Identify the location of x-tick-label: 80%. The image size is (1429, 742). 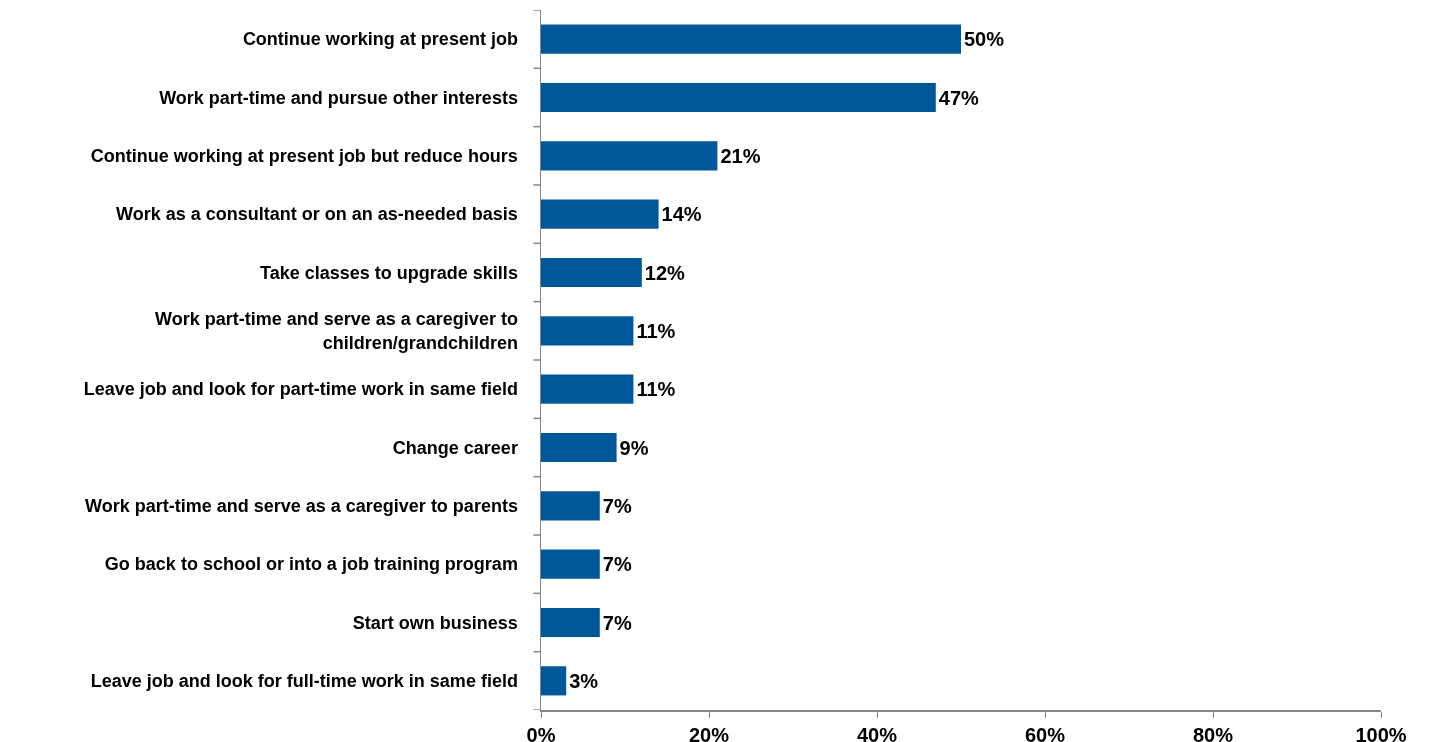
(1213, 732).